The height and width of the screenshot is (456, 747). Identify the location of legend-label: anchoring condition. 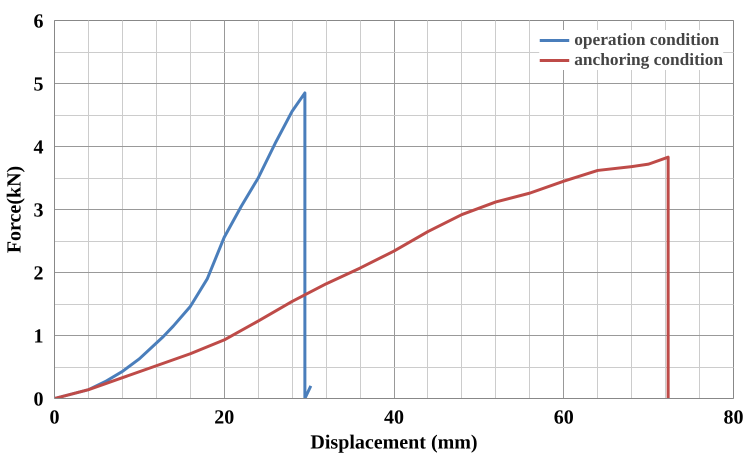
(648, 60).